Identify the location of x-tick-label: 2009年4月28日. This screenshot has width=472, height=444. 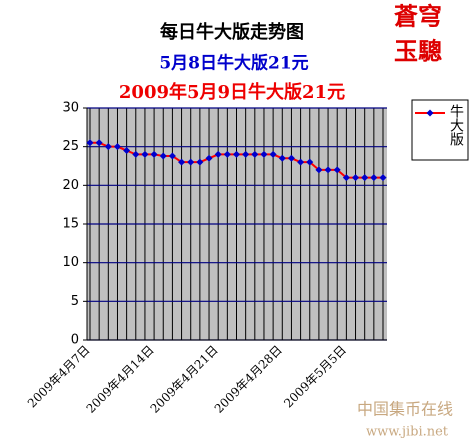
(248, 379).